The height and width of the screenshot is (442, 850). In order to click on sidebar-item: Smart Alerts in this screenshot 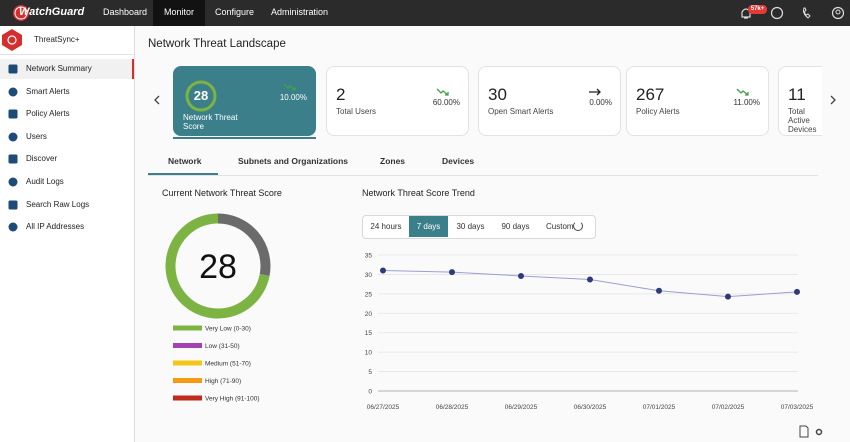, I will do `click(67, 92)`.